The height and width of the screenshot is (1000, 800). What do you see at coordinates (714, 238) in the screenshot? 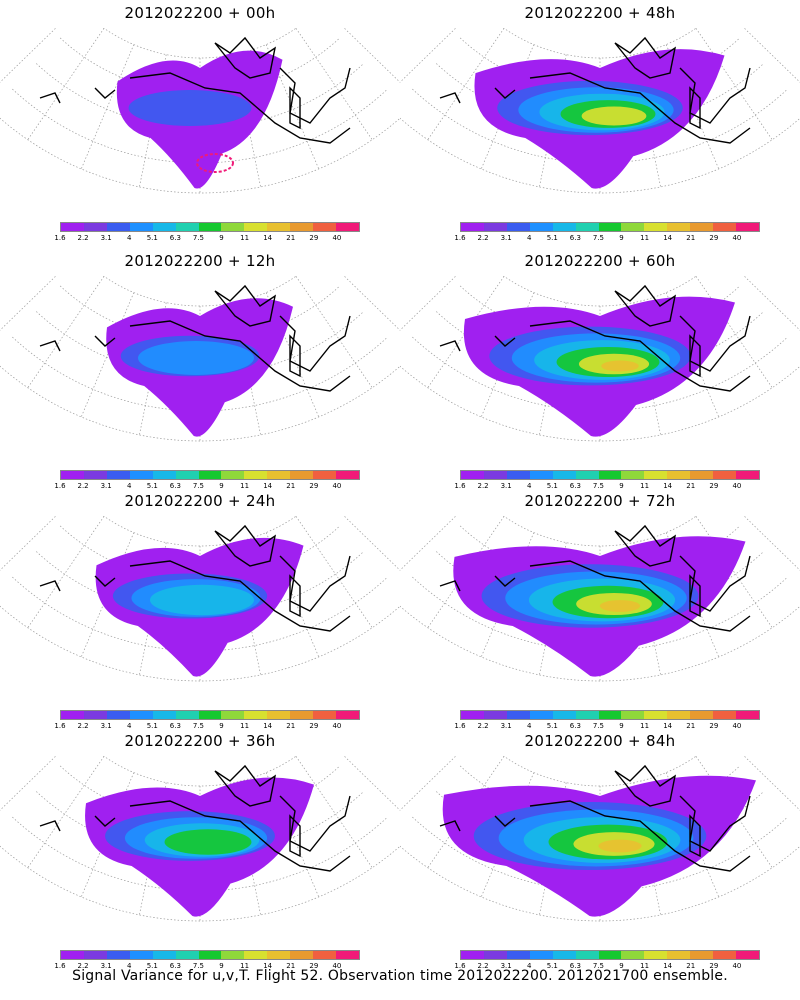
I see `colorbar-tick-label: 29` at bounding box center [714, 238].